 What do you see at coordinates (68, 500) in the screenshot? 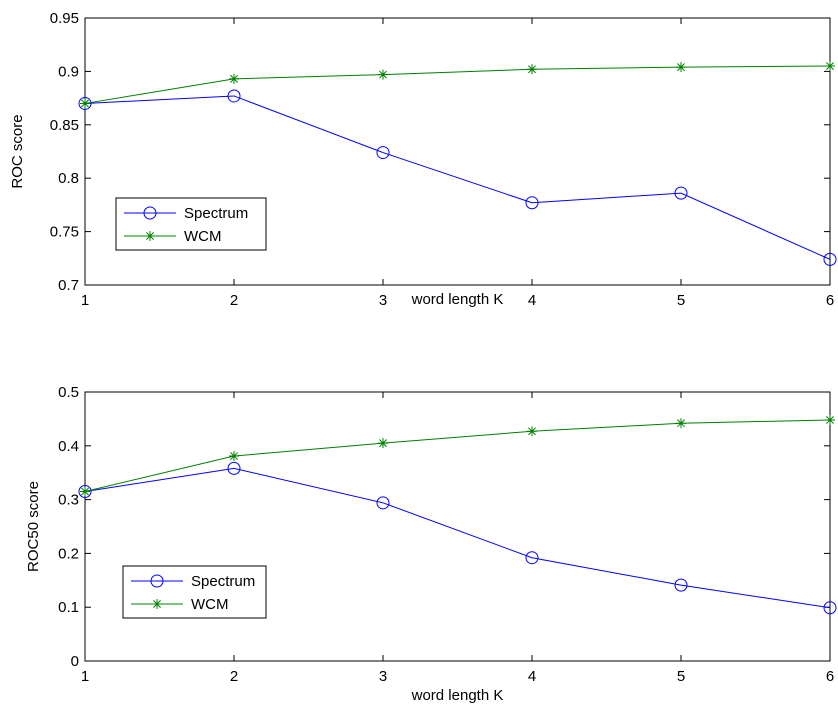
I see `y-tick-label: 0.3` at bounding box center [68, 500].